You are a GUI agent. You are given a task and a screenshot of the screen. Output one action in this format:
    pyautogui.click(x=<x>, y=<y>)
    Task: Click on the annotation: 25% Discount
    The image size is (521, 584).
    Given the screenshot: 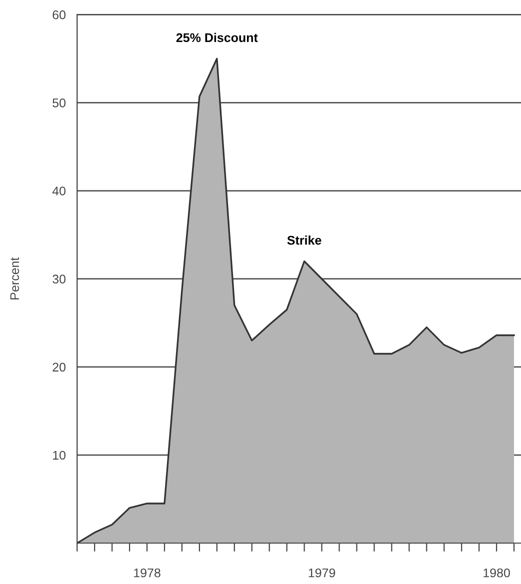 What is the action you would take?
    pyautogui.click(x=217, y=37)
    